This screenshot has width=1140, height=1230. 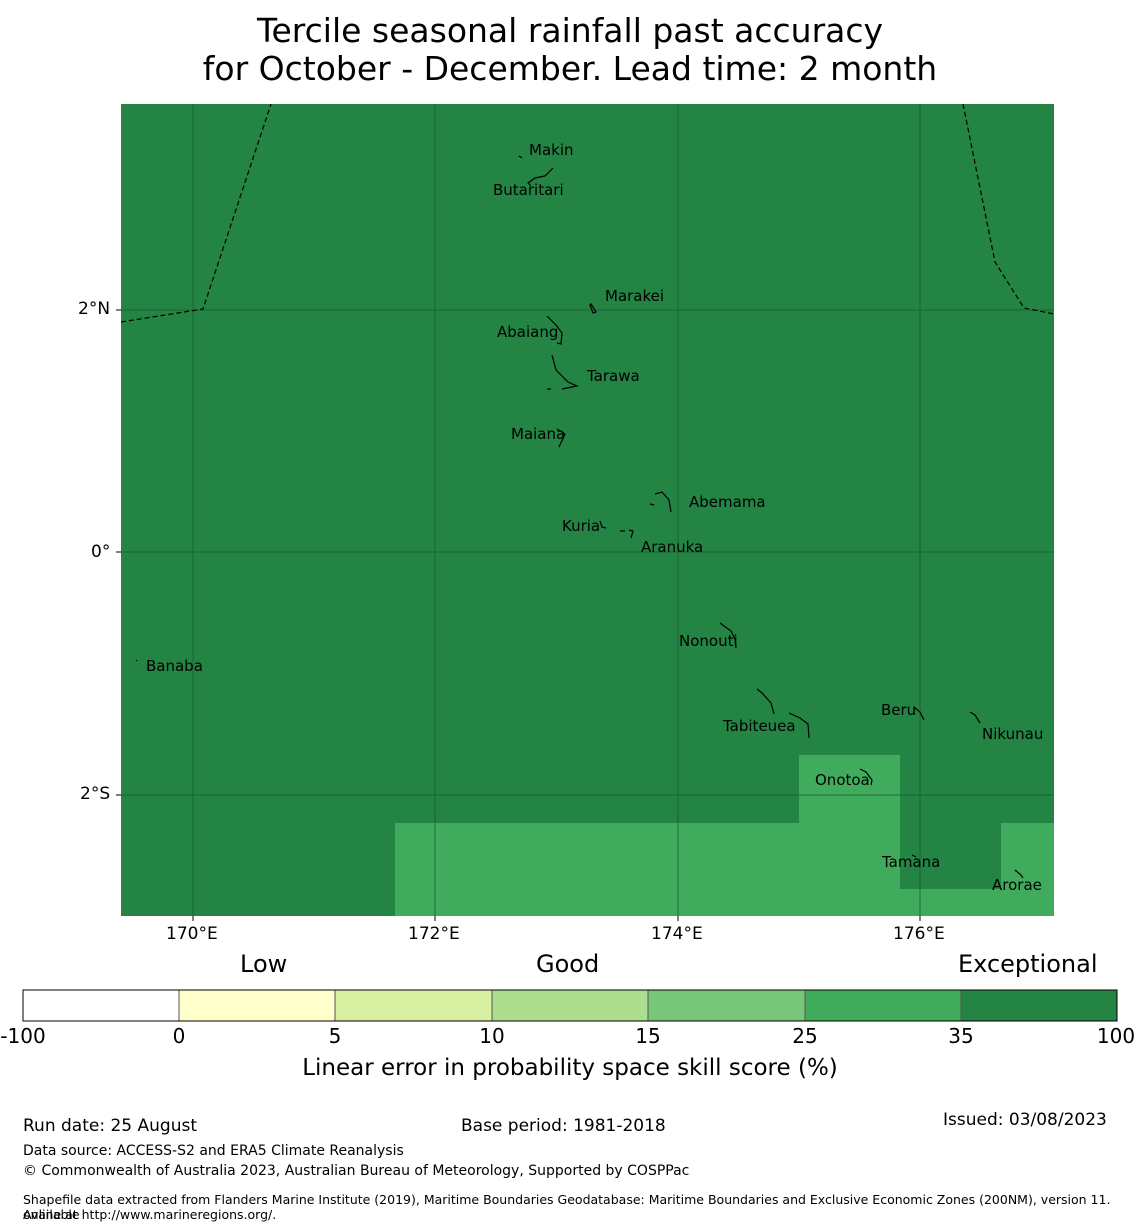 What do you see at coordinates (561, 438) in the screenshot?
I see `island-outline-maiana` at bounding box center [561, 438].